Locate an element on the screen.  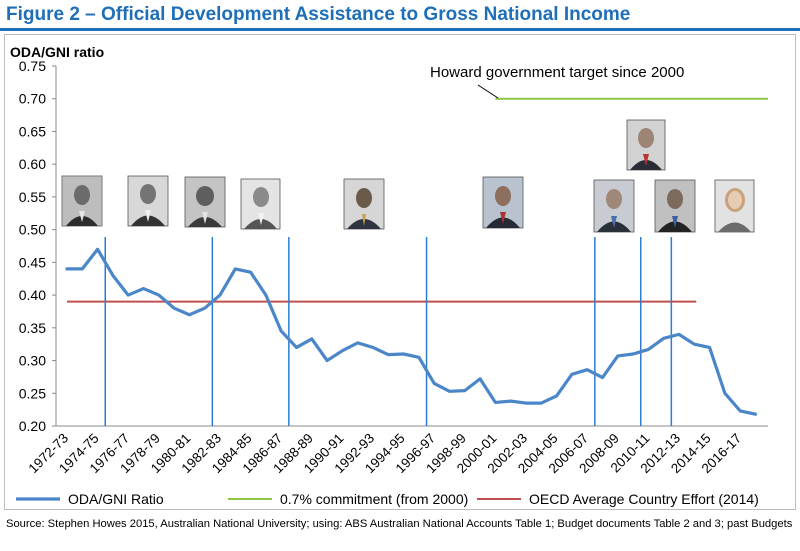
y-tick-label: 0.65 is located at coordinates (32, 131).